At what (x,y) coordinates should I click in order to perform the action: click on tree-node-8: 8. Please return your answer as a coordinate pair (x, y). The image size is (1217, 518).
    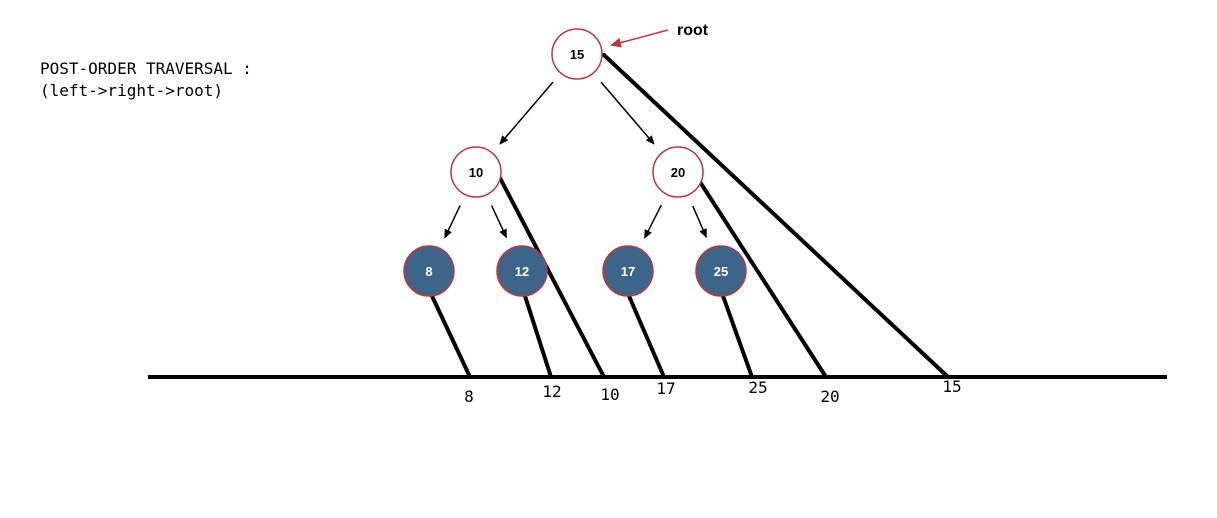
    Looking at the image, I should click on (429, 271).